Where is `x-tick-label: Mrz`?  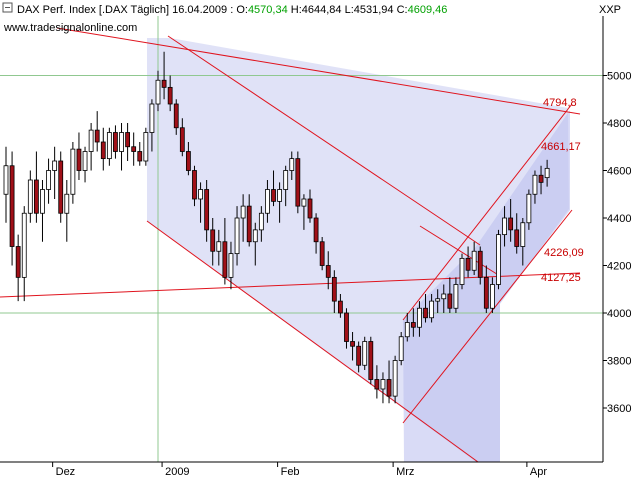 x-tick-label: Mrz is located at coordinates (405, 472).